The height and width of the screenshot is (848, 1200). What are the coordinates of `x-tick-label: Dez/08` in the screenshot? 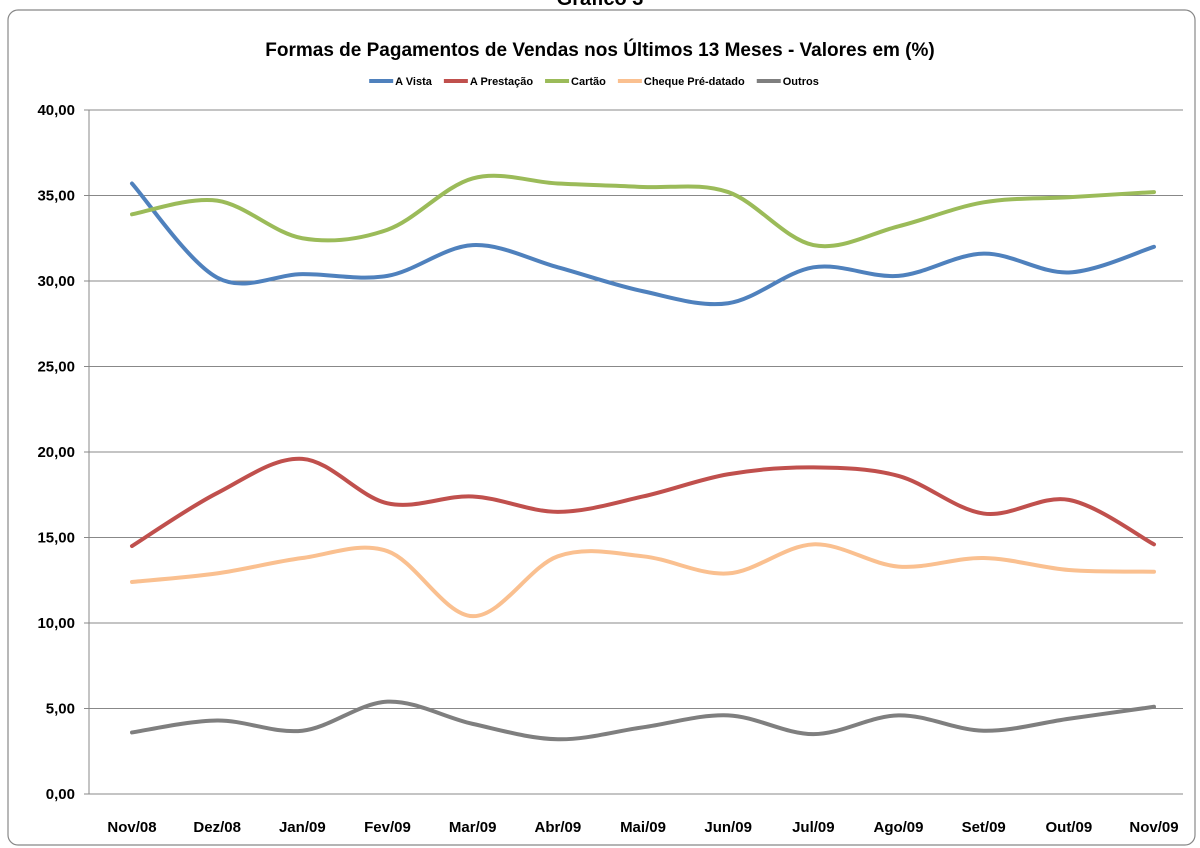 It's located at (217, 827).